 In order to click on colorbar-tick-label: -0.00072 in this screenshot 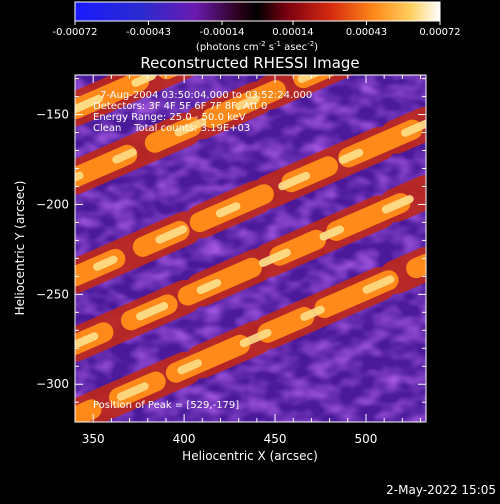, I will do `click(75, 32)`.